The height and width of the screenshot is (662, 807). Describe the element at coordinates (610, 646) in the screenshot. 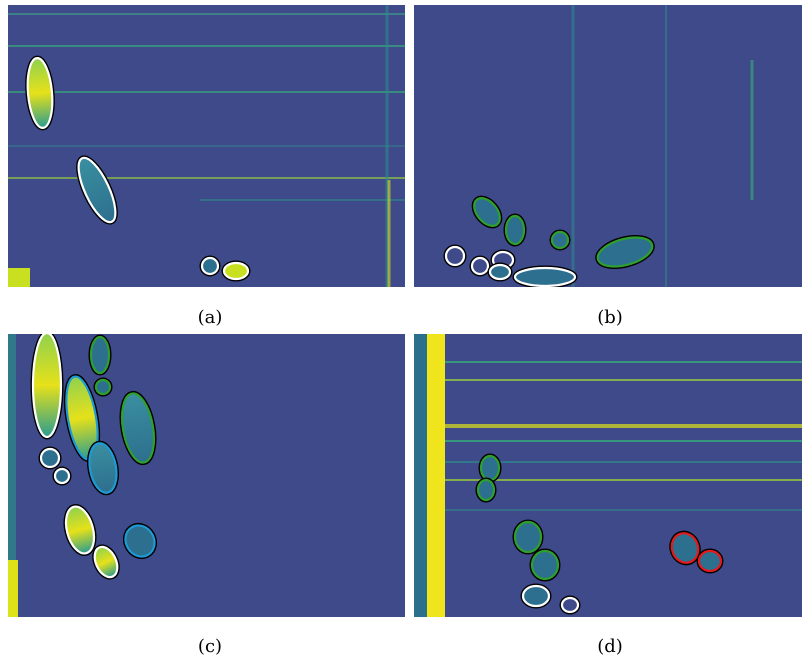

I see `caption: (d)` at that location.